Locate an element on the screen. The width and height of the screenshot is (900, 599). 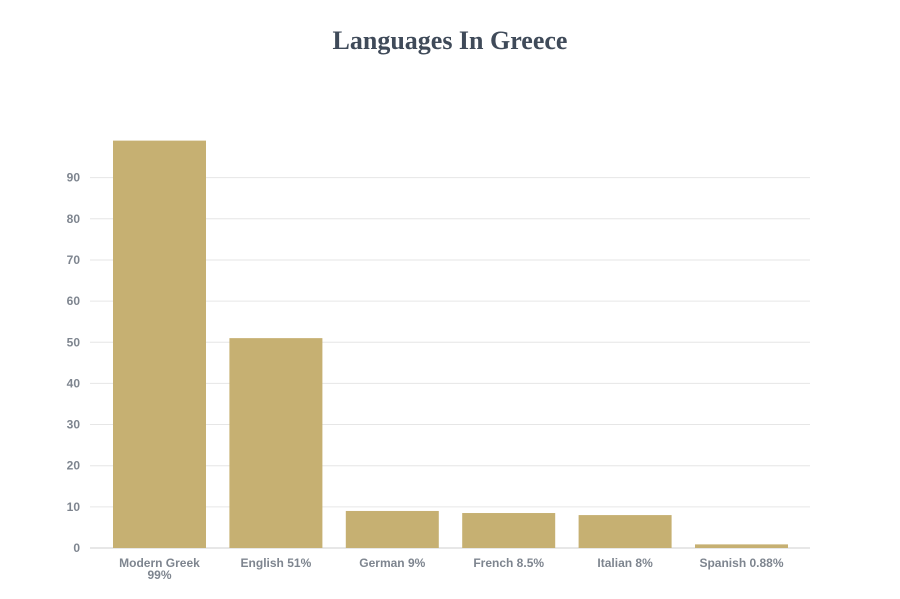
y-tick-label: 60 is located at coordinates (74, 301).